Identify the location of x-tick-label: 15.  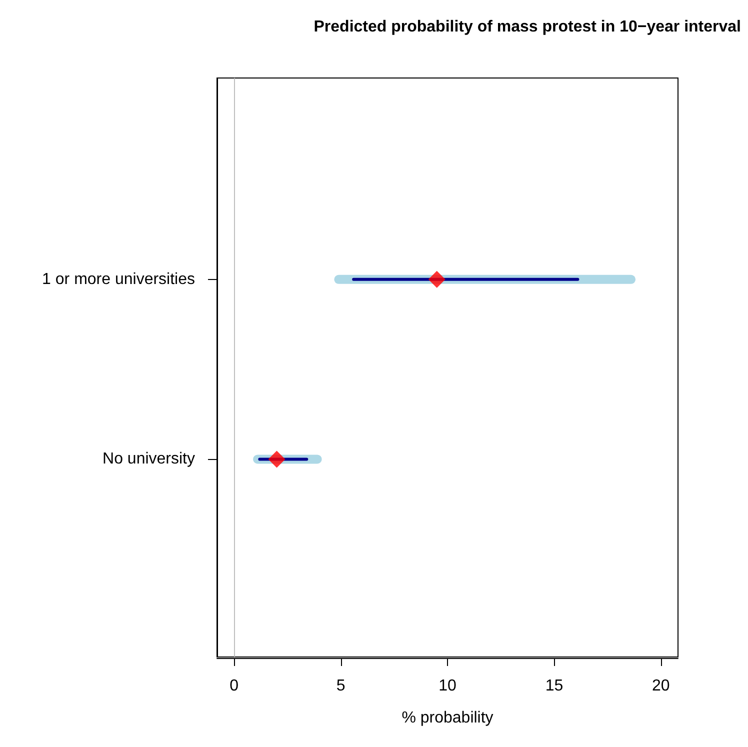
(554, 686).